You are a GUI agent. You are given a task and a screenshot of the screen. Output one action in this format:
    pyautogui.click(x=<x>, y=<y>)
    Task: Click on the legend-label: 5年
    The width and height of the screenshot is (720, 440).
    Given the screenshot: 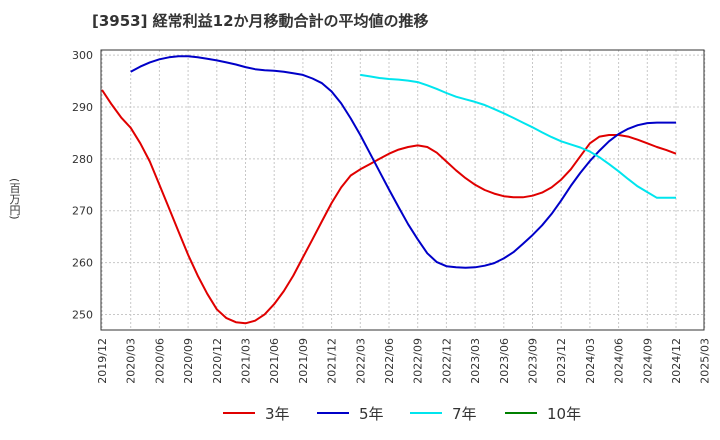 What is the action you would take?
    pyautogui.click(x=371, y=414)
    